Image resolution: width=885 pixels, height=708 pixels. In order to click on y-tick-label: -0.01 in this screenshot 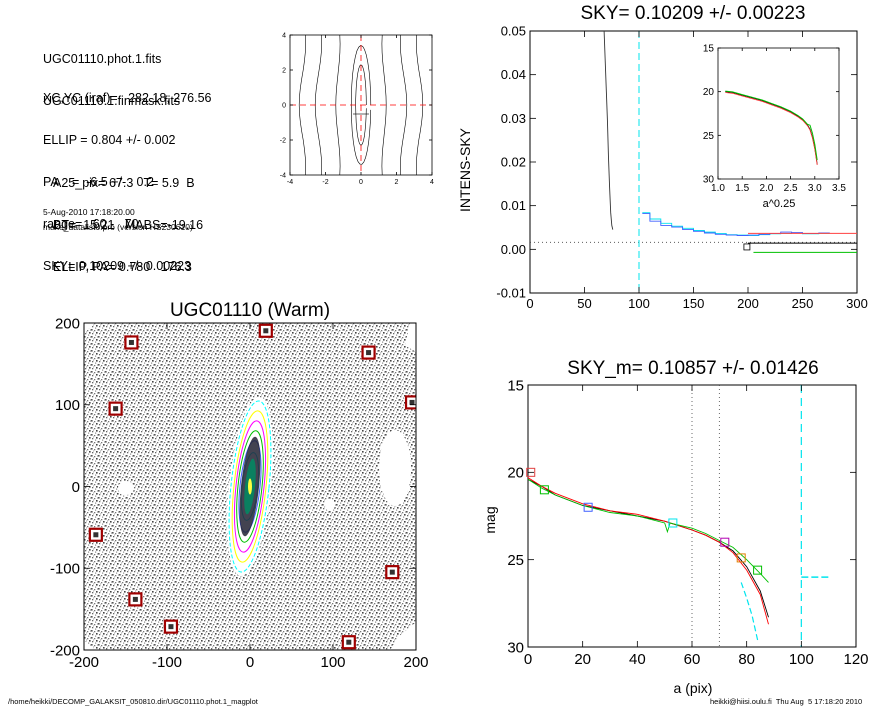, I will do `click(511, 293)`.